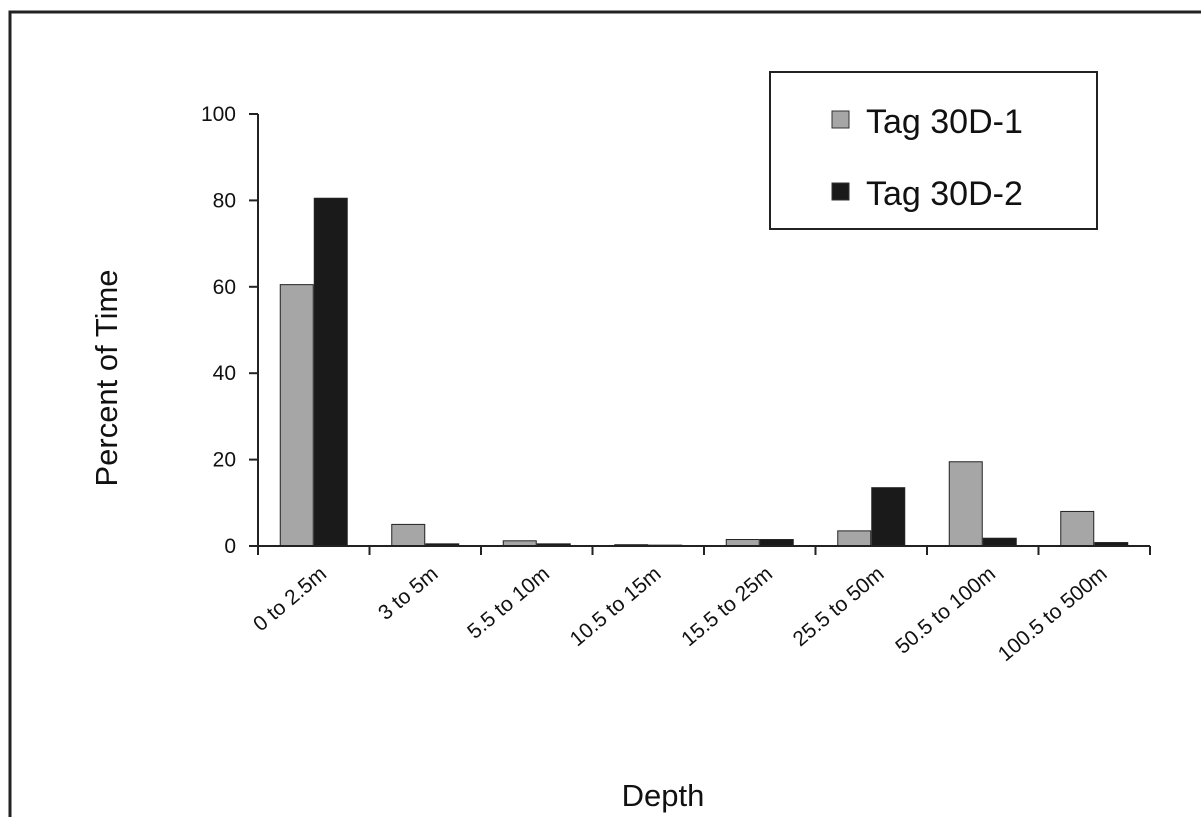 The image size is (1201, 817). Describe the element at coordinates (224, 460) in the screenshot. I see `y-tick-label: 20` at that location.